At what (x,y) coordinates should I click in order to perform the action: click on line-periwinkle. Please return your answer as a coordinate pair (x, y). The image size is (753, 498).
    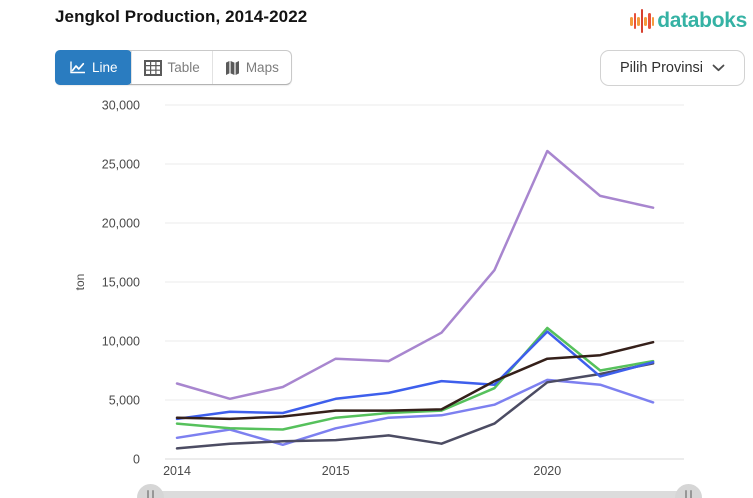
    Looking at the image, I should click on (415, 412).